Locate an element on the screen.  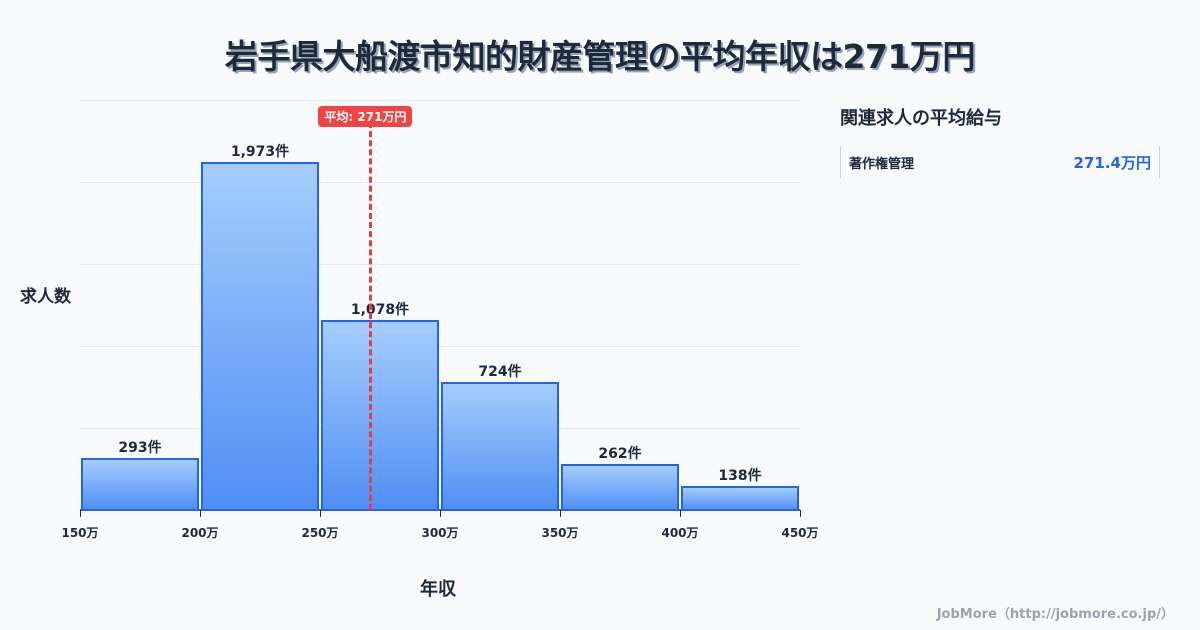
bar-value-label: 1,973件 is located at coordinates (260, 152).